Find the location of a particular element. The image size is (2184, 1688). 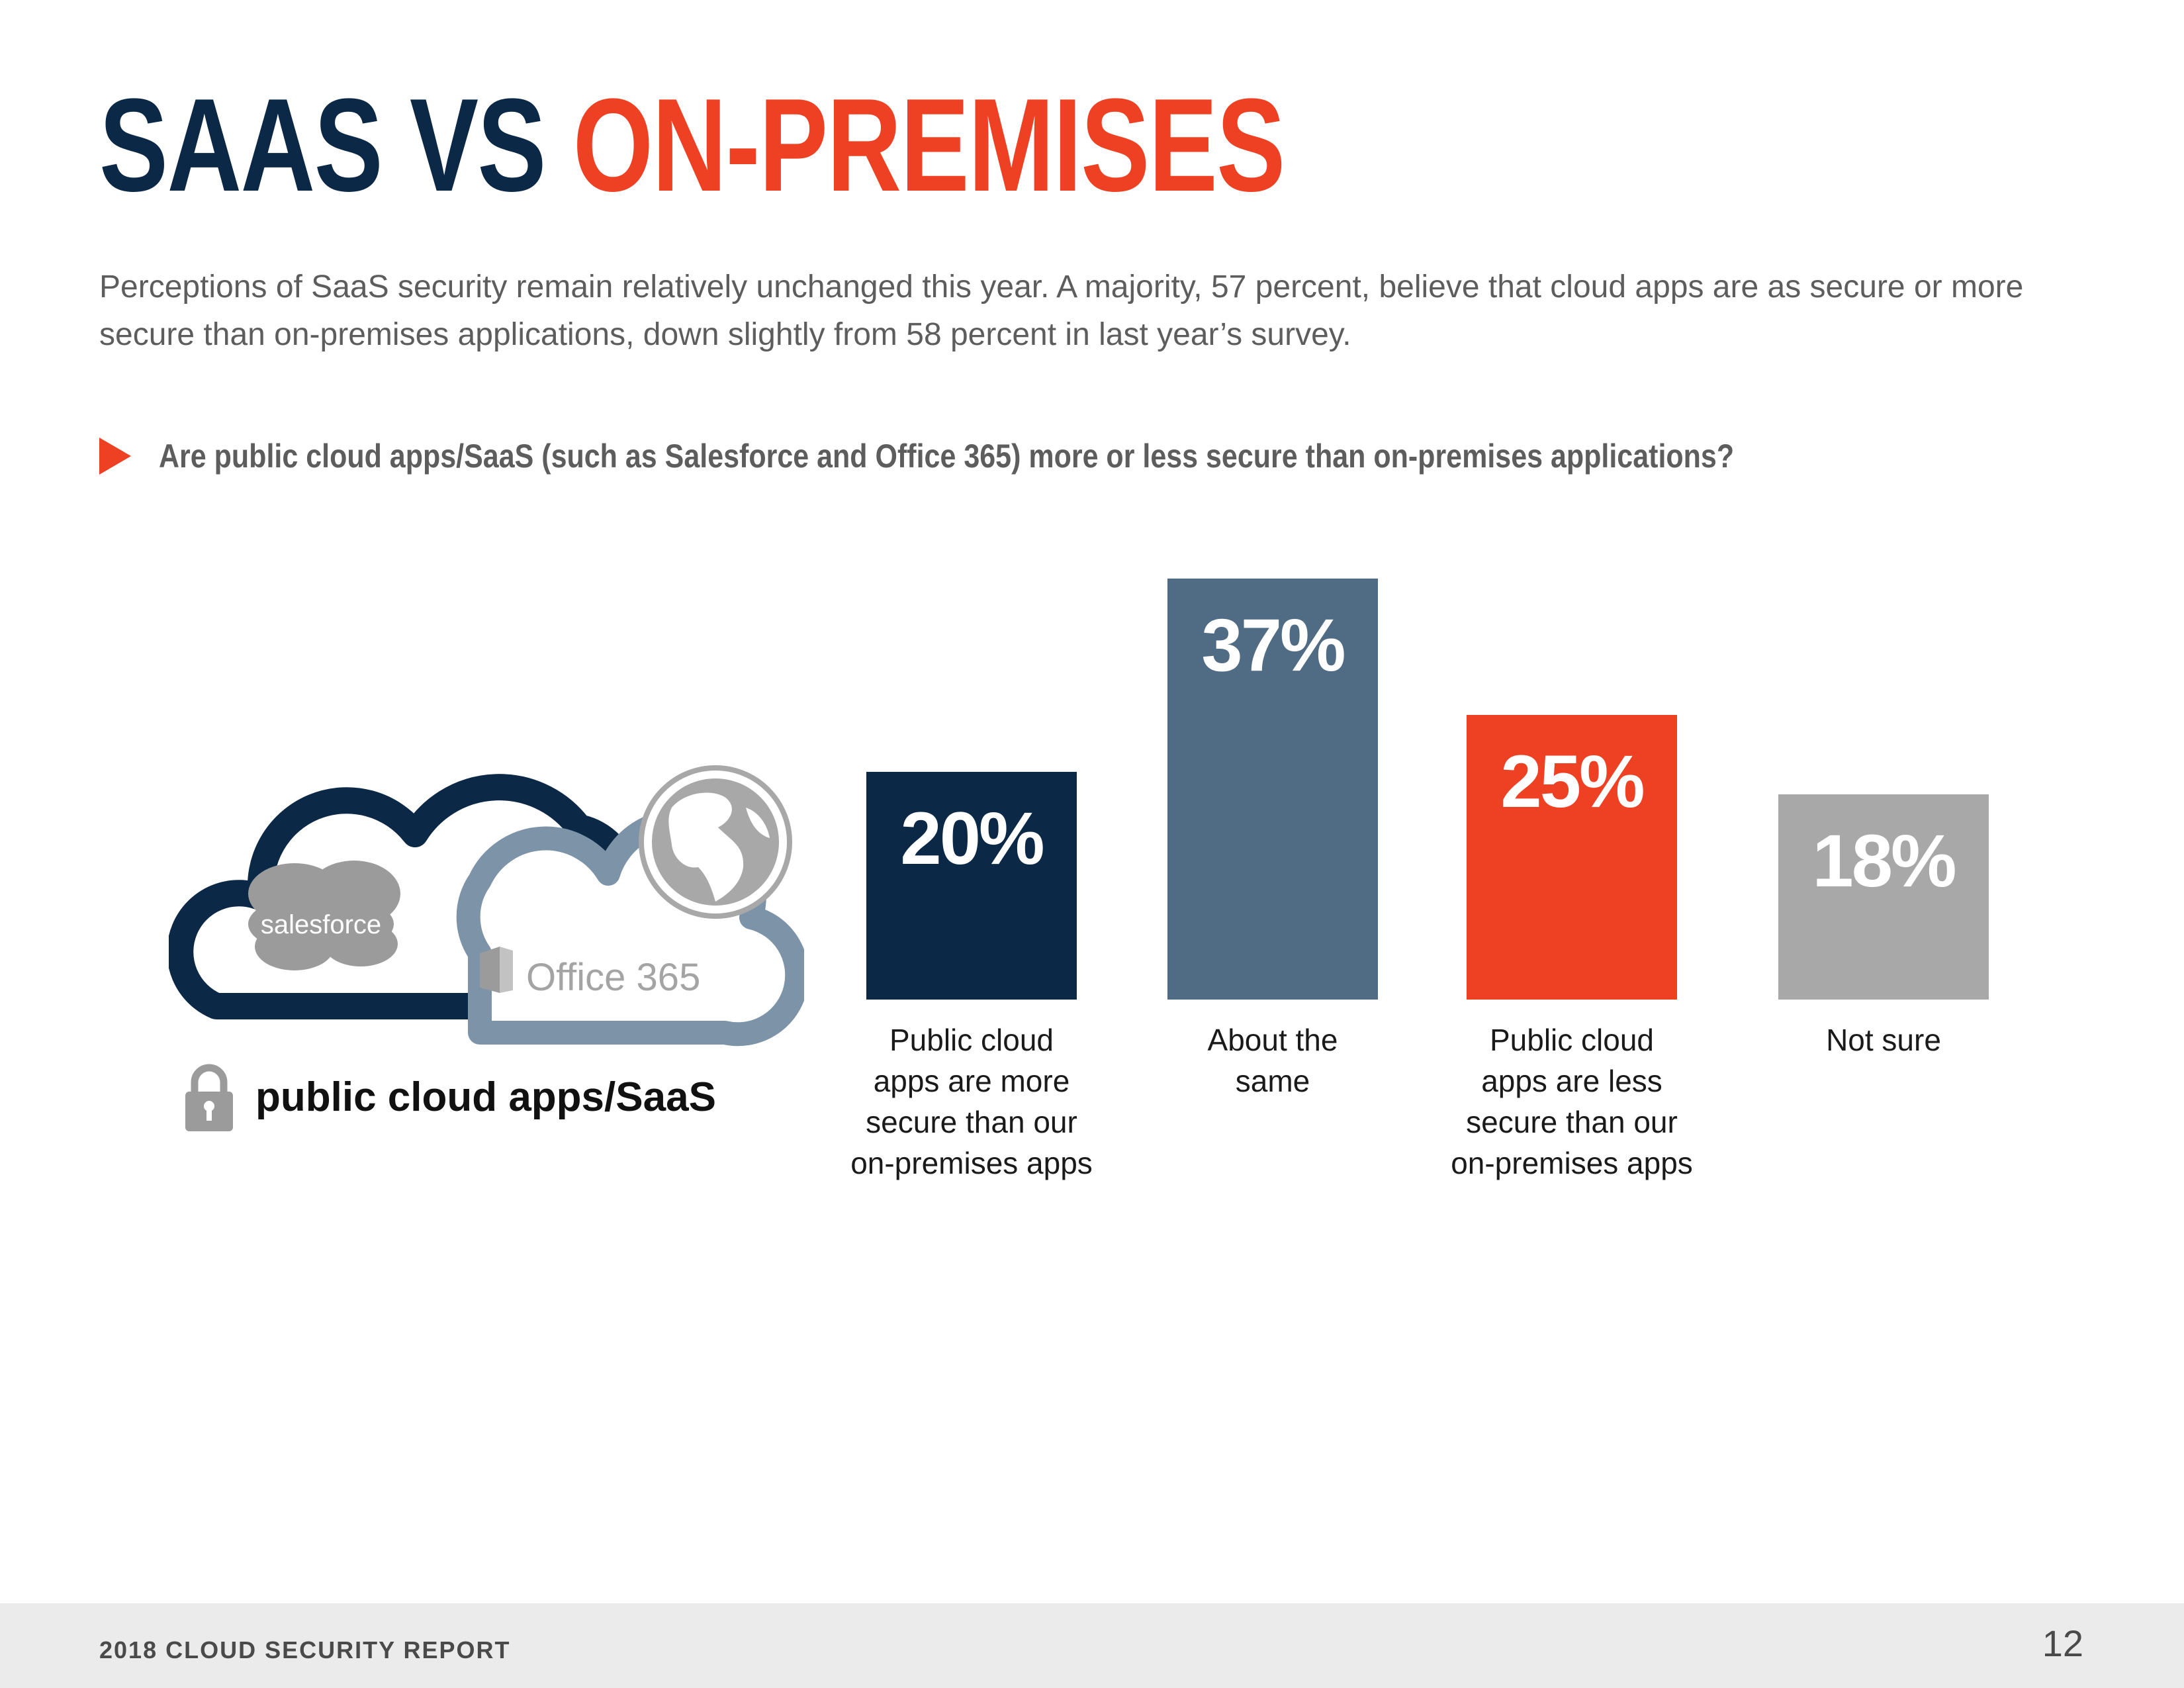

lock-icon is located at coordinates (209, 1097).